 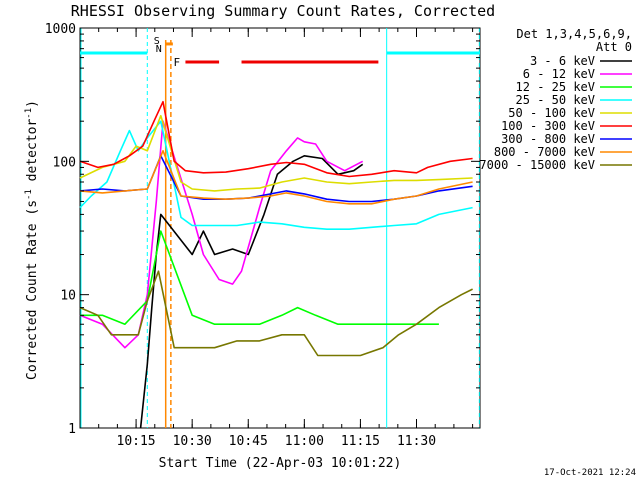 What do you see at coordinates (72, 429) in the screenshot?
I see `y-tick-label-0: 1` at bounding box center [72, 429].